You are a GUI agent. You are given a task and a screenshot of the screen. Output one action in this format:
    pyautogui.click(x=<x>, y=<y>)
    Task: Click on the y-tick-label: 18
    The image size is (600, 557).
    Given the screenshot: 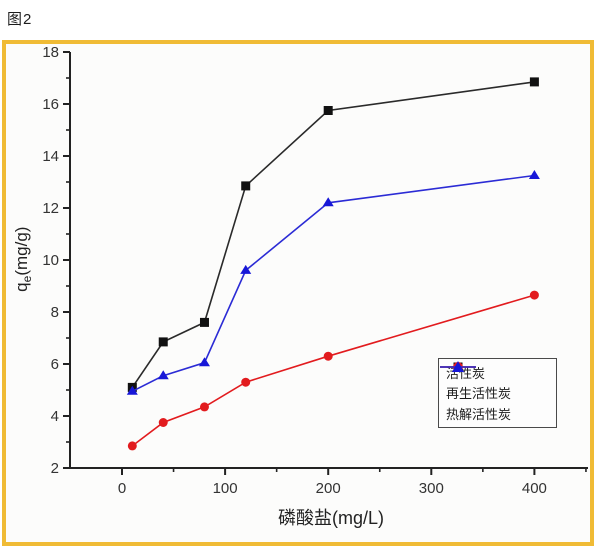 What is the action you would take?
    pyautogui.click(x=50, y=52)
    